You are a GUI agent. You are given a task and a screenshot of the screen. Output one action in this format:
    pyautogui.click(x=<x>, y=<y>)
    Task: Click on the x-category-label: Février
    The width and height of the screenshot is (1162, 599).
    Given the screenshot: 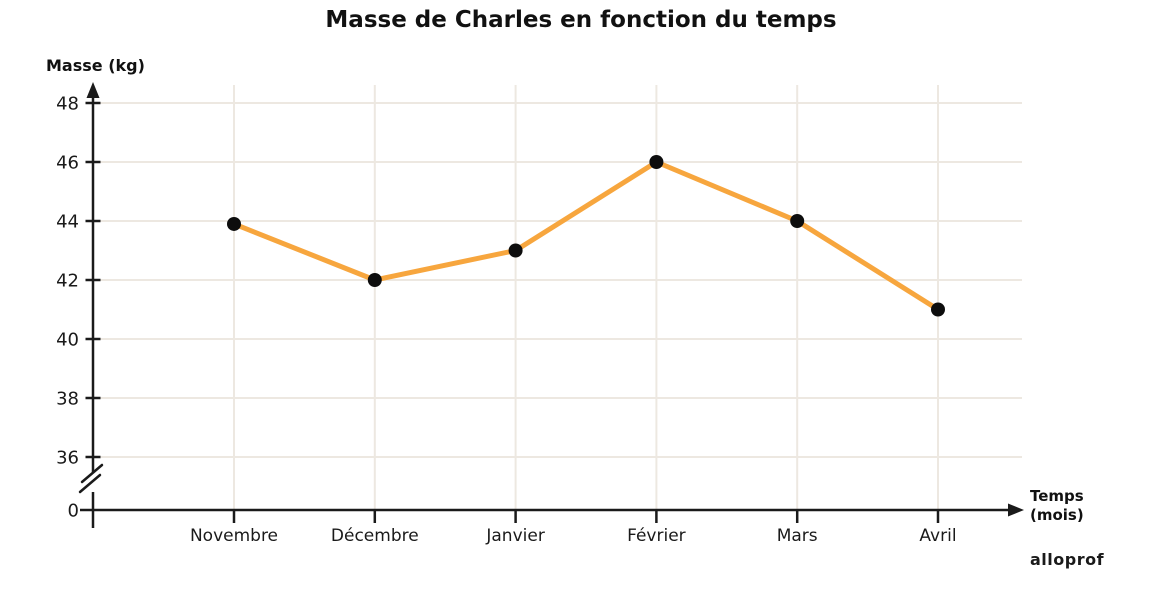 What is the action you would take?
    pyautogui.click(x=656, y=536)
    